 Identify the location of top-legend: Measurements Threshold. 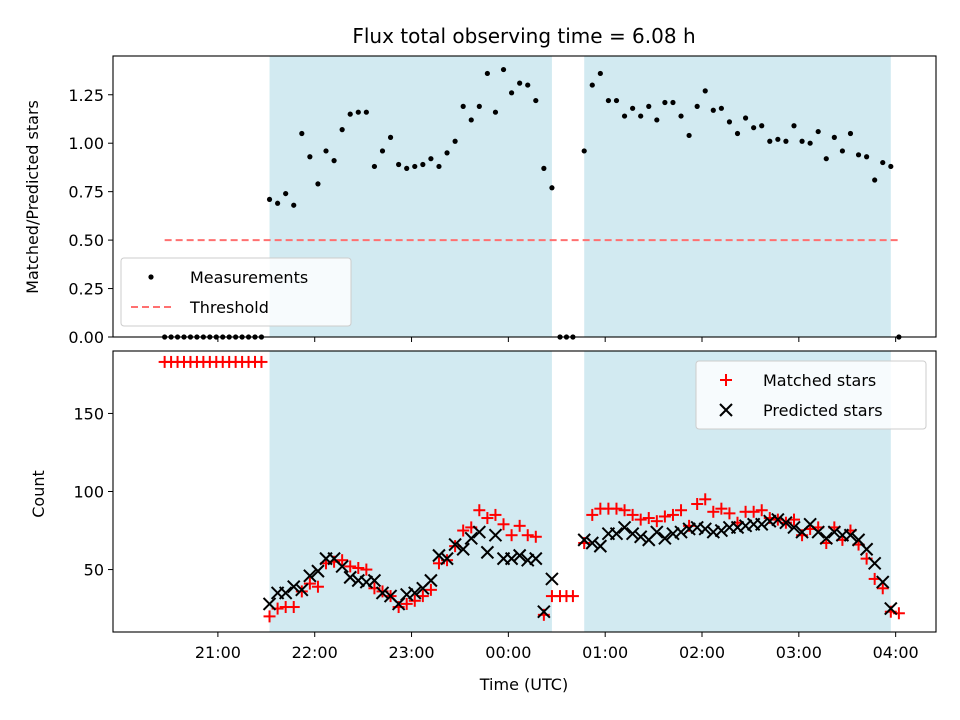
(236, 292).